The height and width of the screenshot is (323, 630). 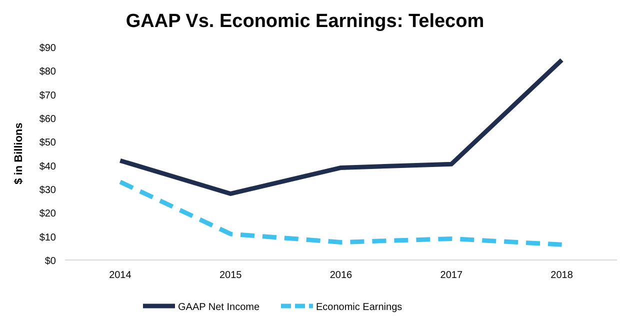 What do you see at coordinates (305, 21) in the screenshot?
I see `chart-title: GAAP Vs. Economic Earnings: Telecom` at bounding box center [305, 21].